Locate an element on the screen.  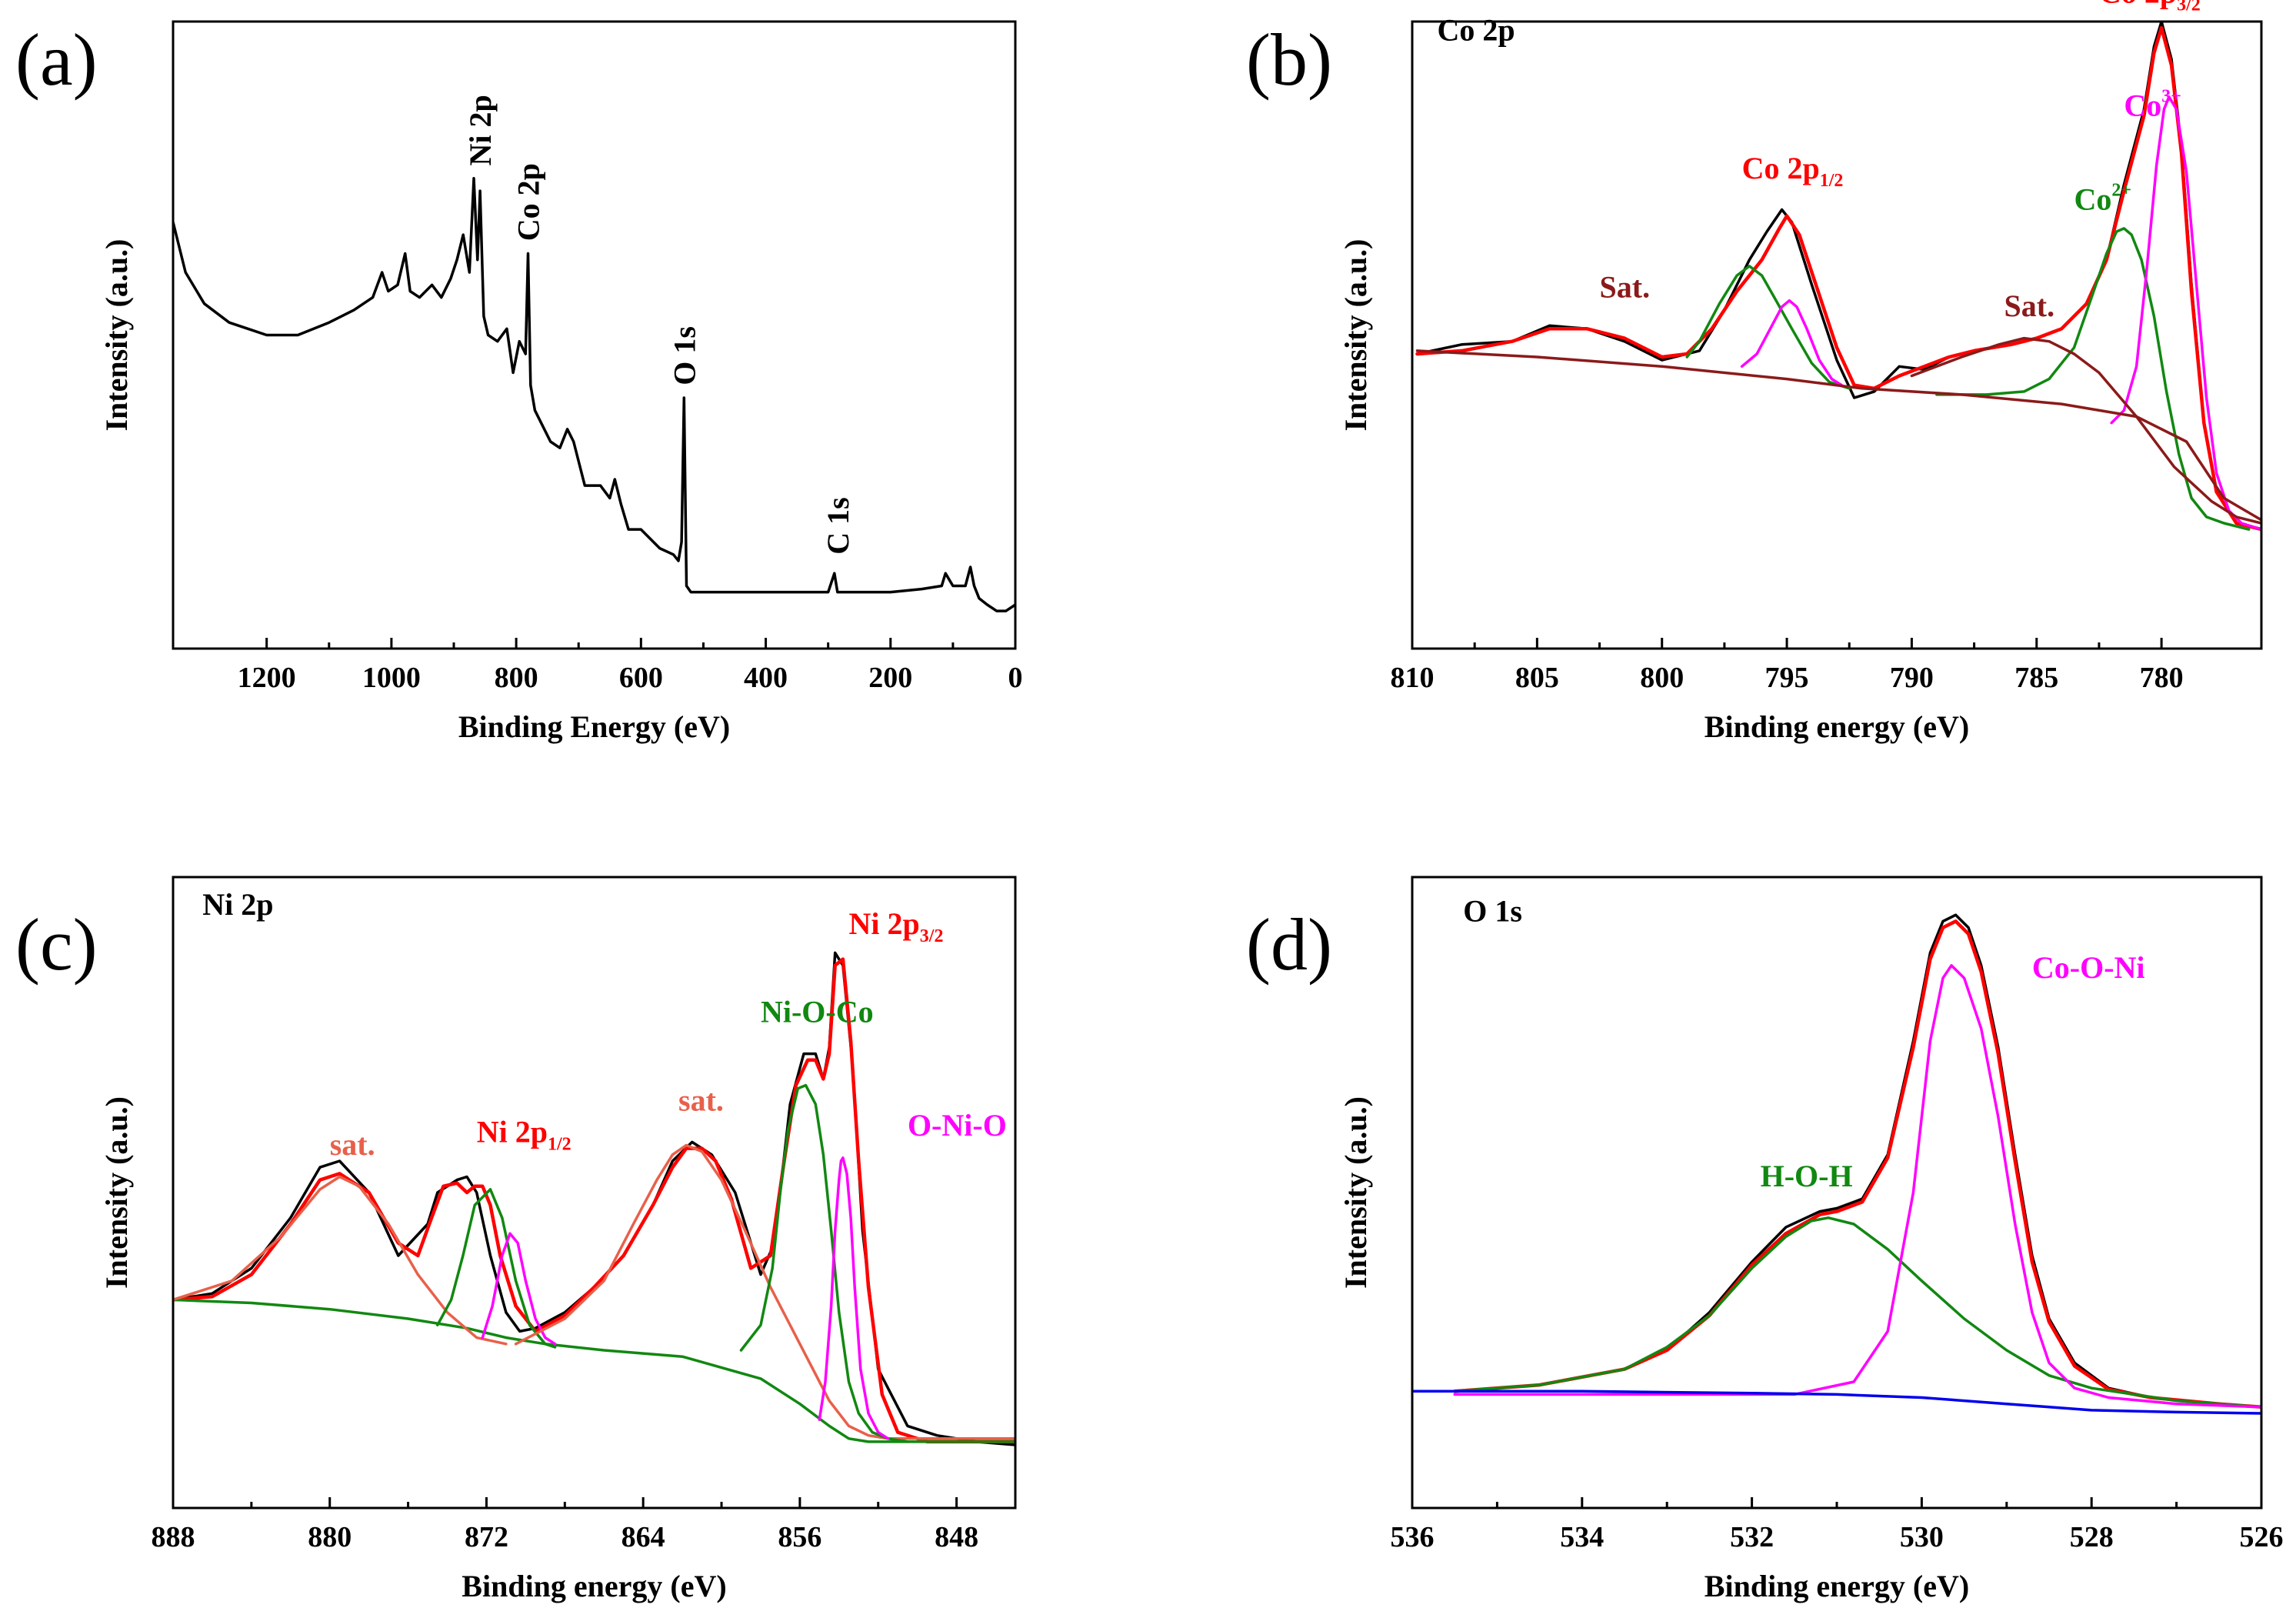
annotation-text: H-O-H is located at coordinates (1807, 1176).